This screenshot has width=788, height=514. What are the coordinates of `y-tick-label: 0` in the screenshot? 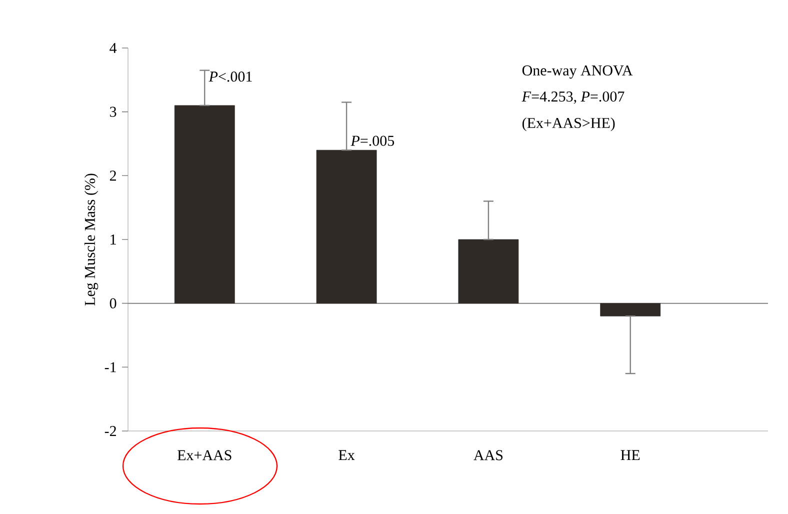 It's located at (113, 303).